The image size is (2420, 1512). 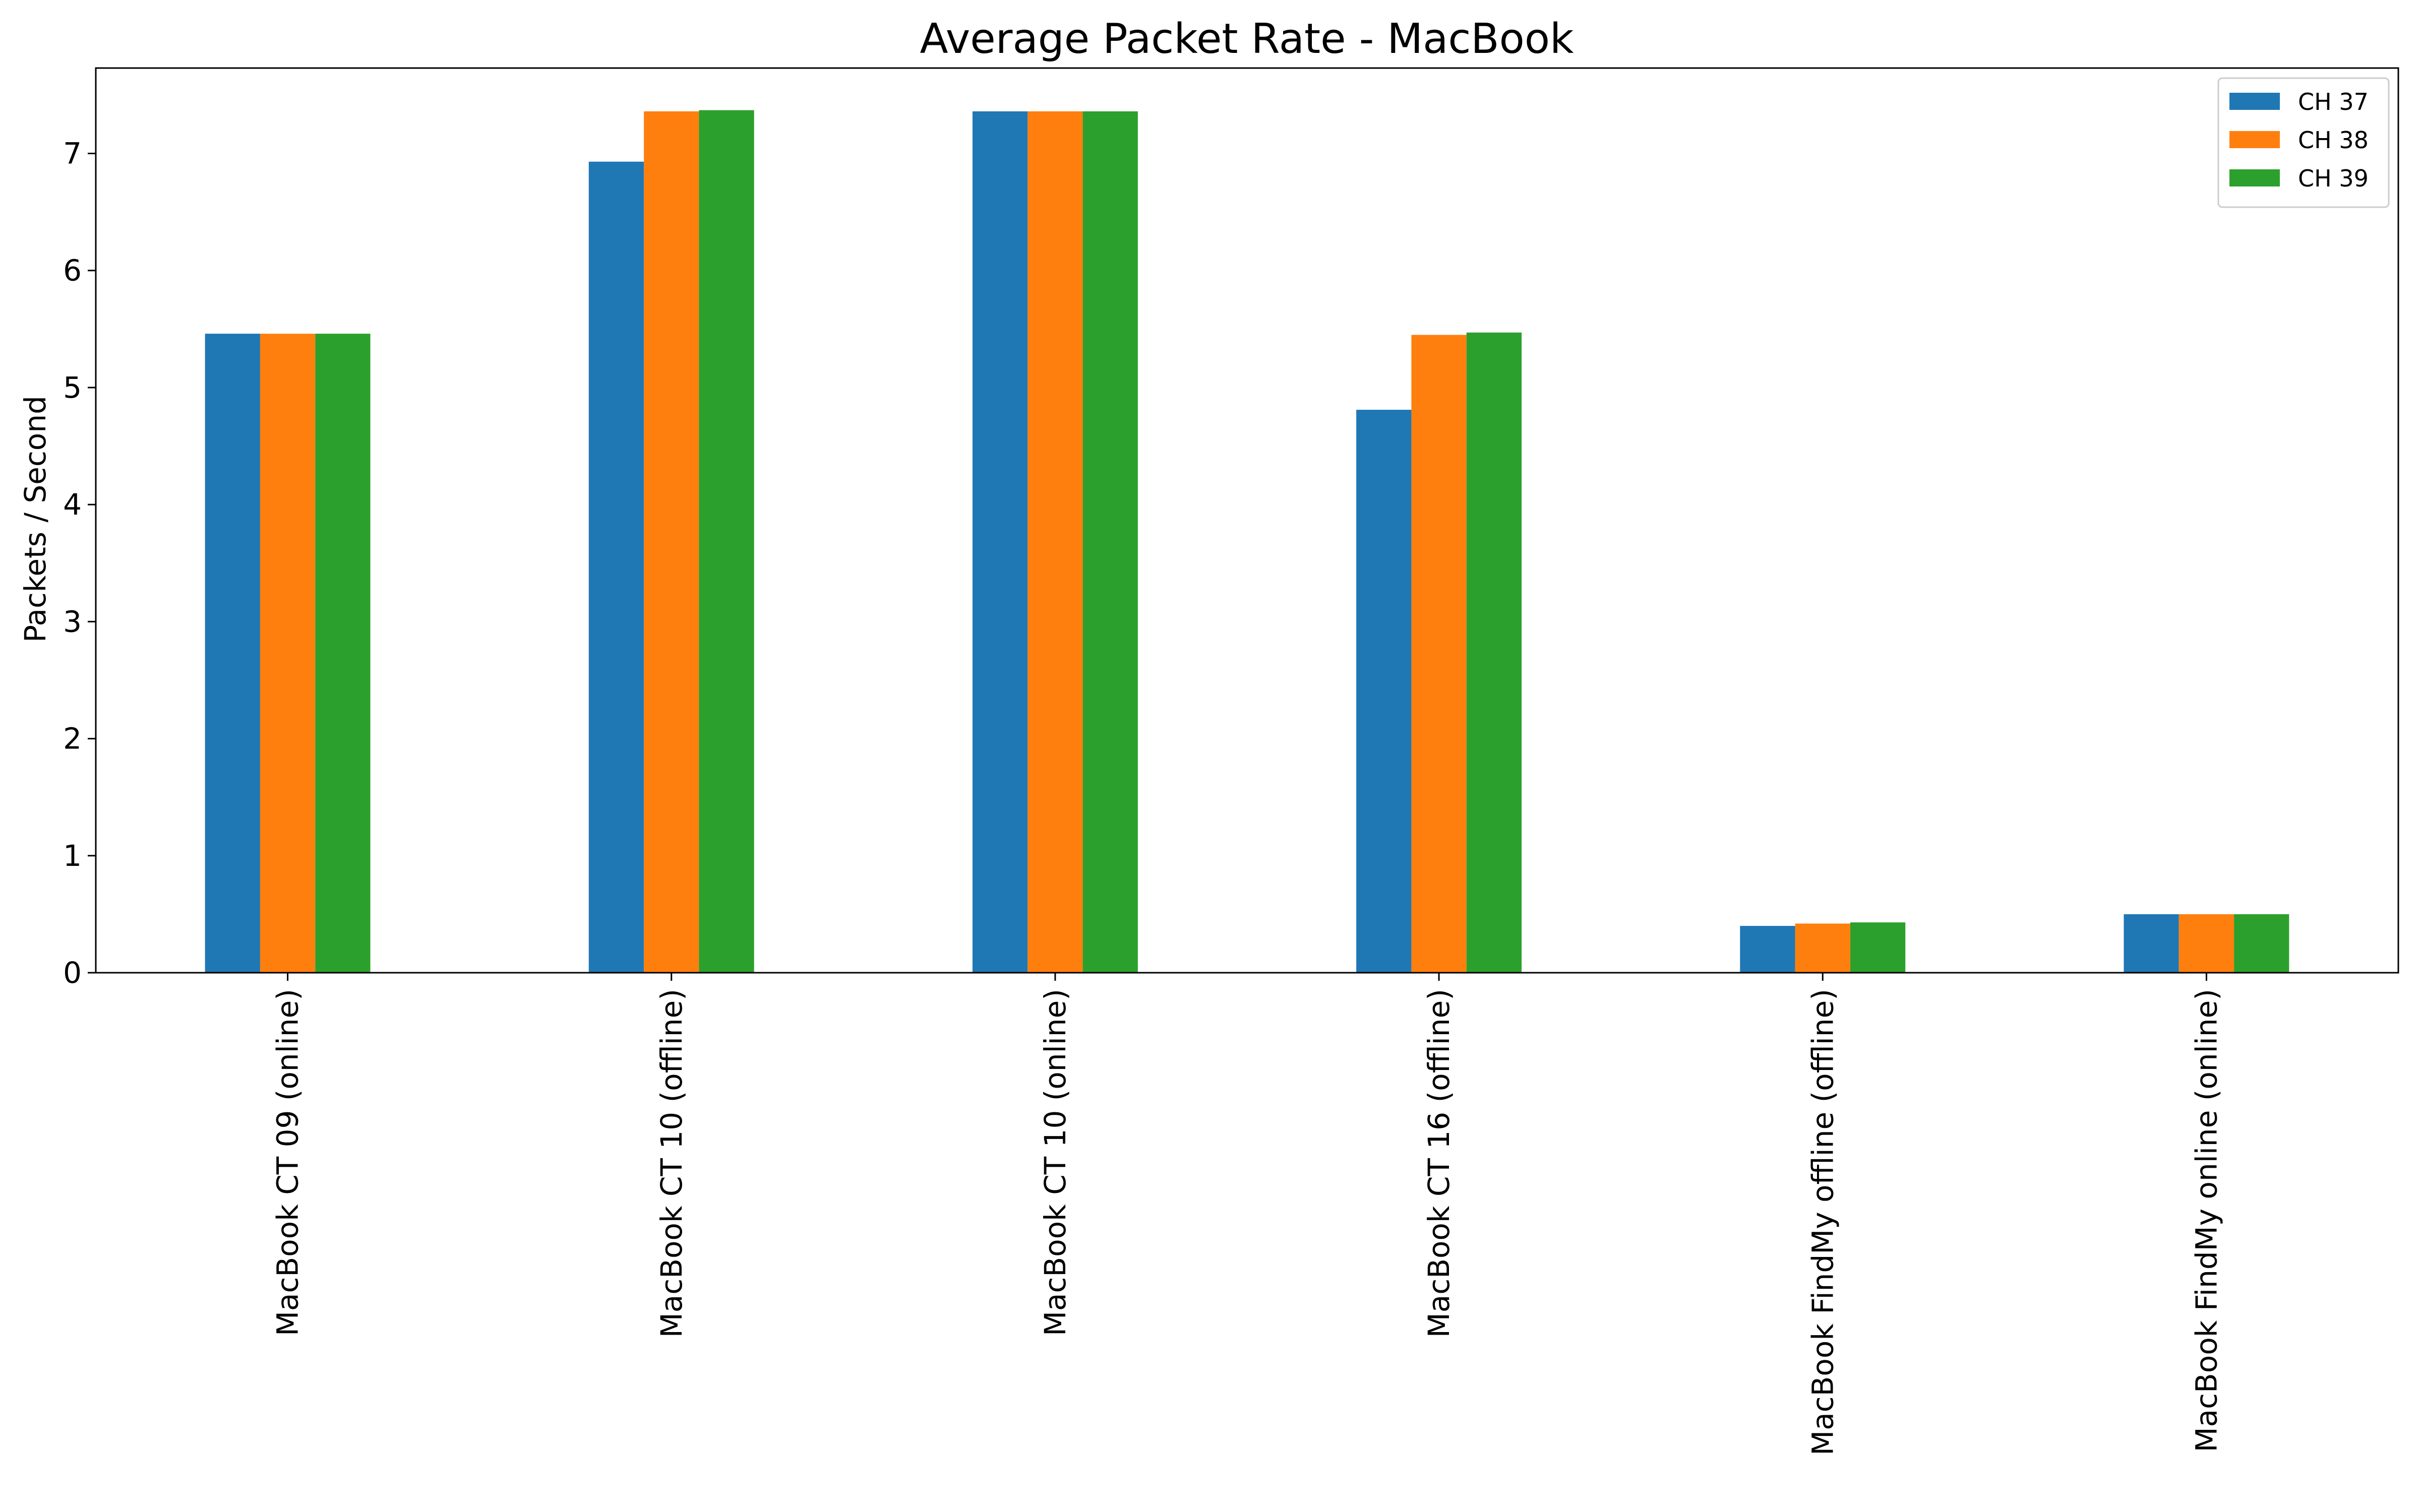 I want to click on y-tick-label: 4, so click(x=72, y=504).